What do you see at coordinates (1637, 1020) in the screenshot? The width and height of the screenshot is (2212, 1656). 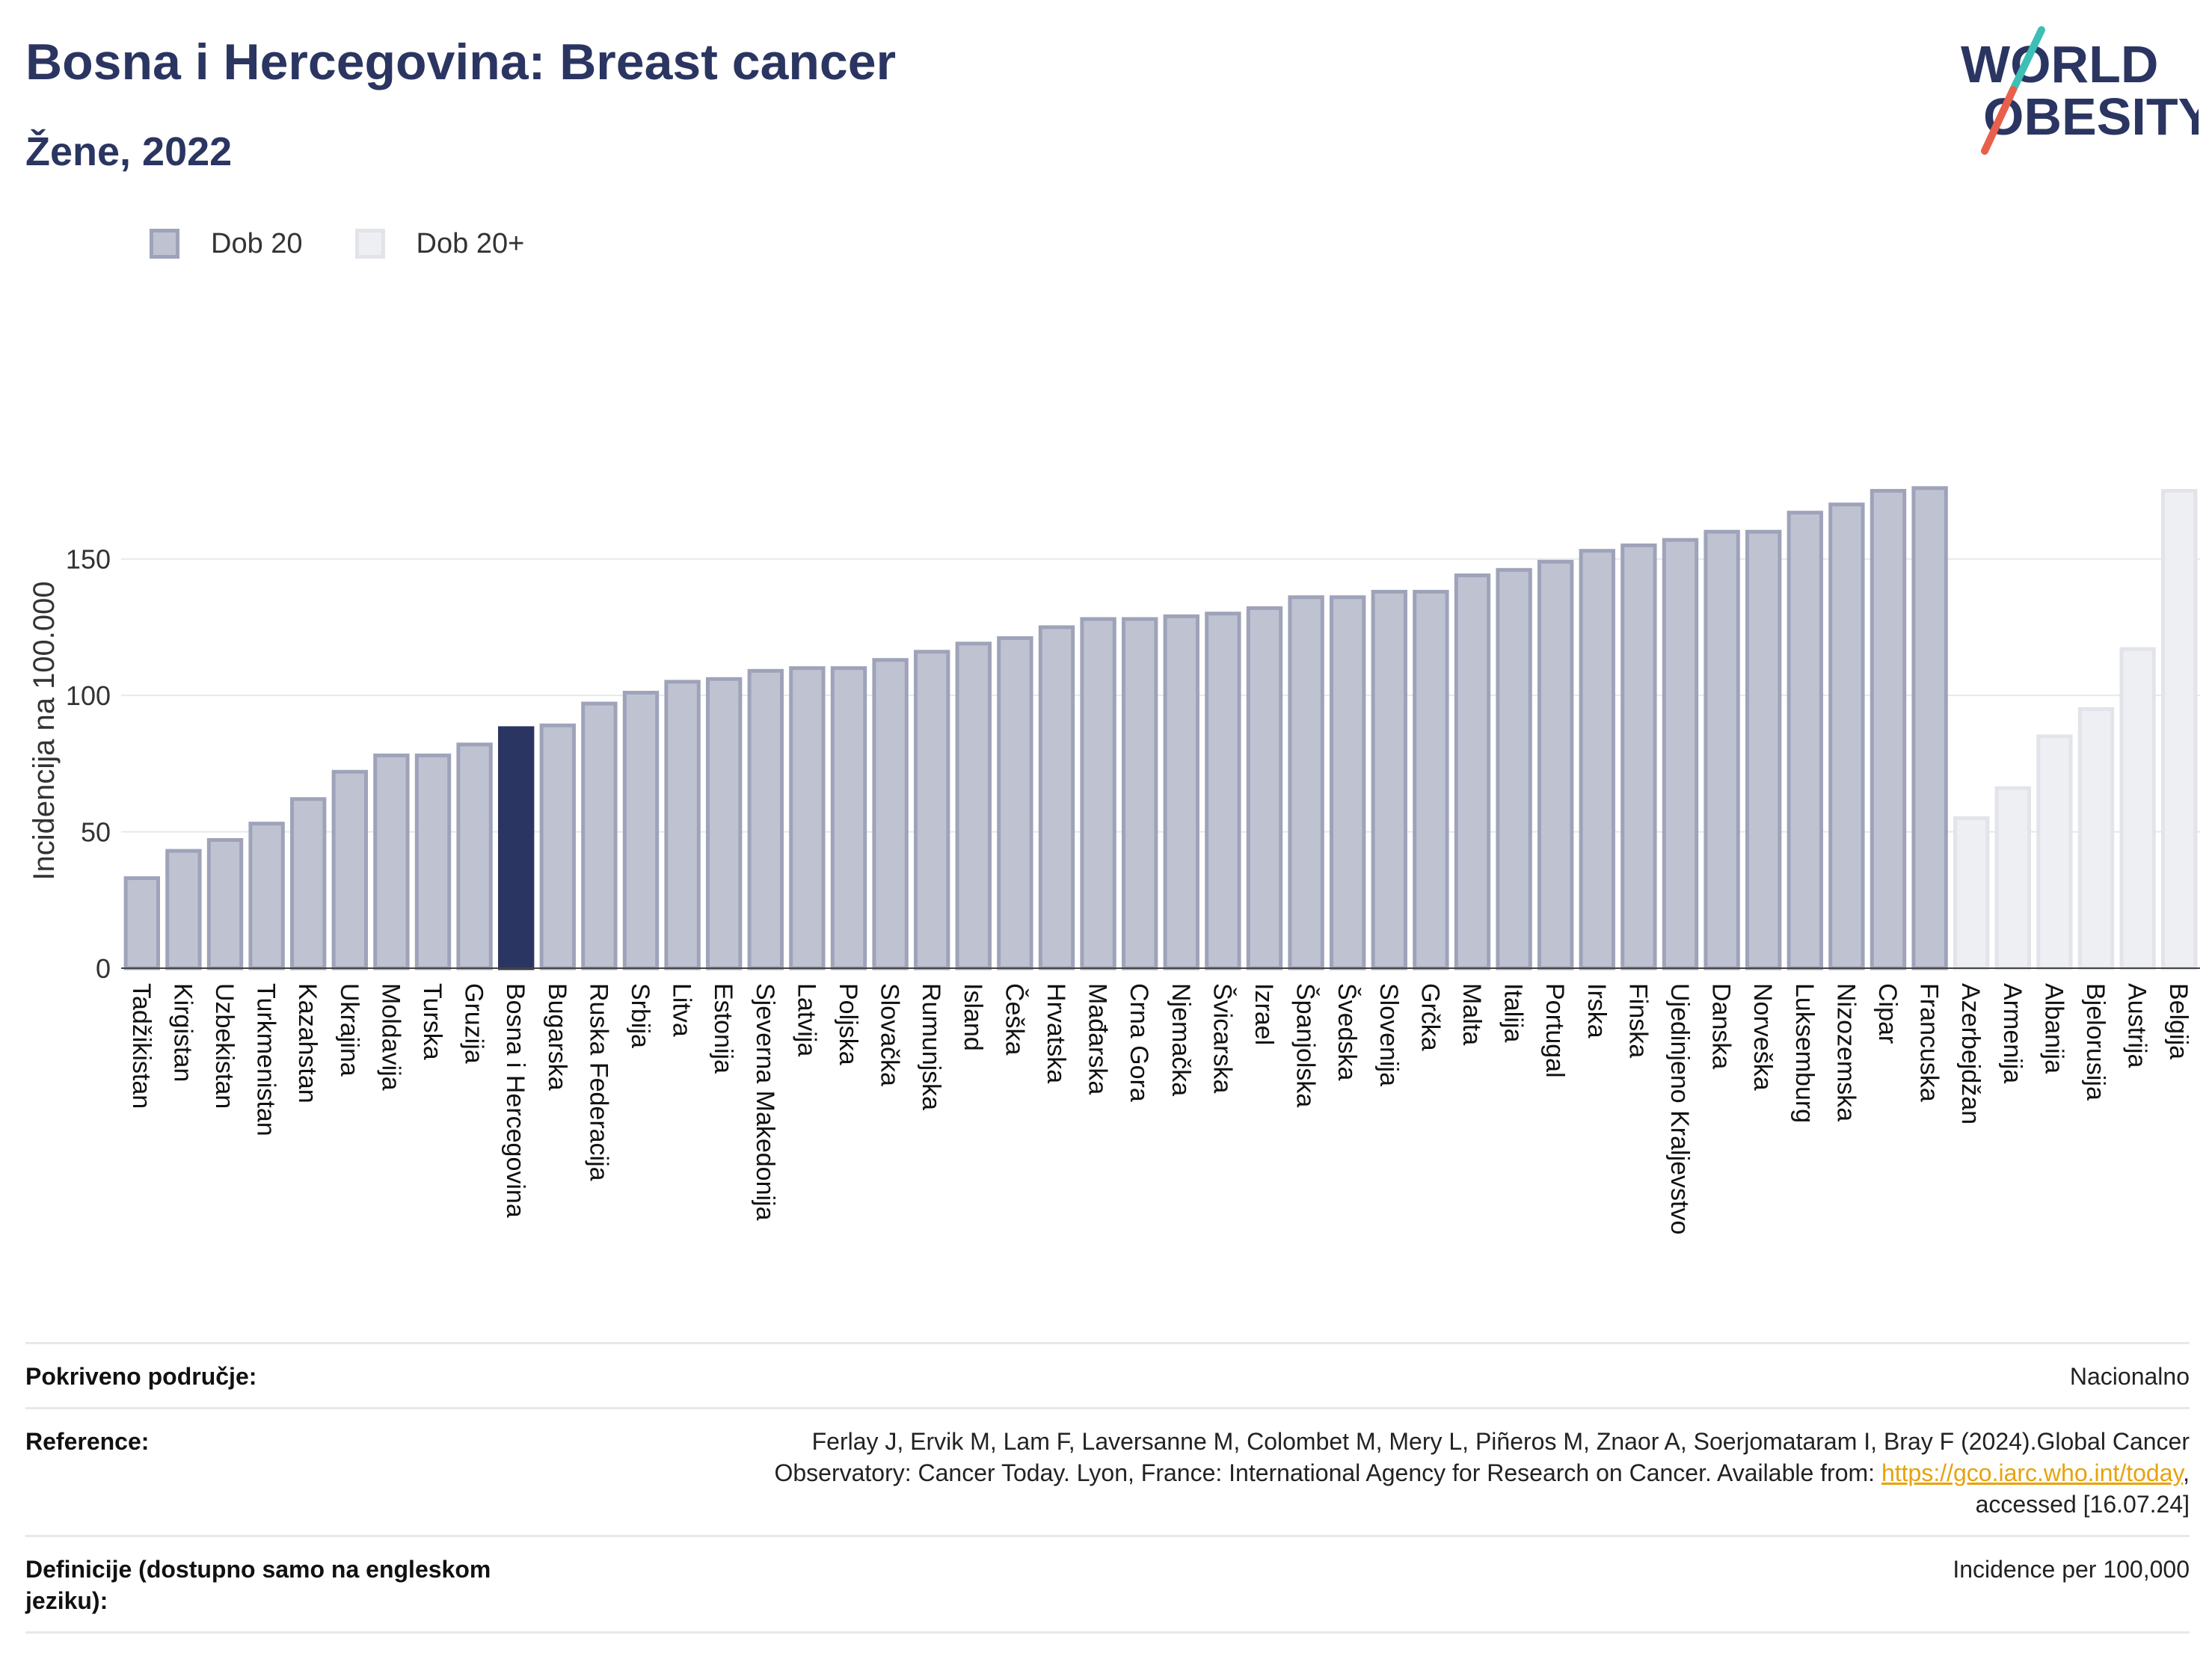 I see `x-tick-label: Finska` at bounding box center [1637, 1020].